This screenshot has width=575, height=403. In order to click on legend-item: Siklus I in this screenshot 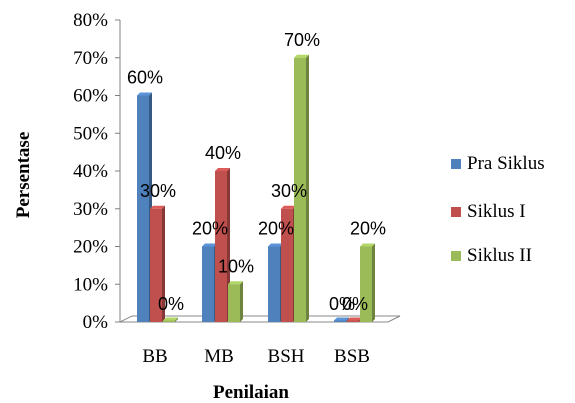, I will do `click(488, 211)`.